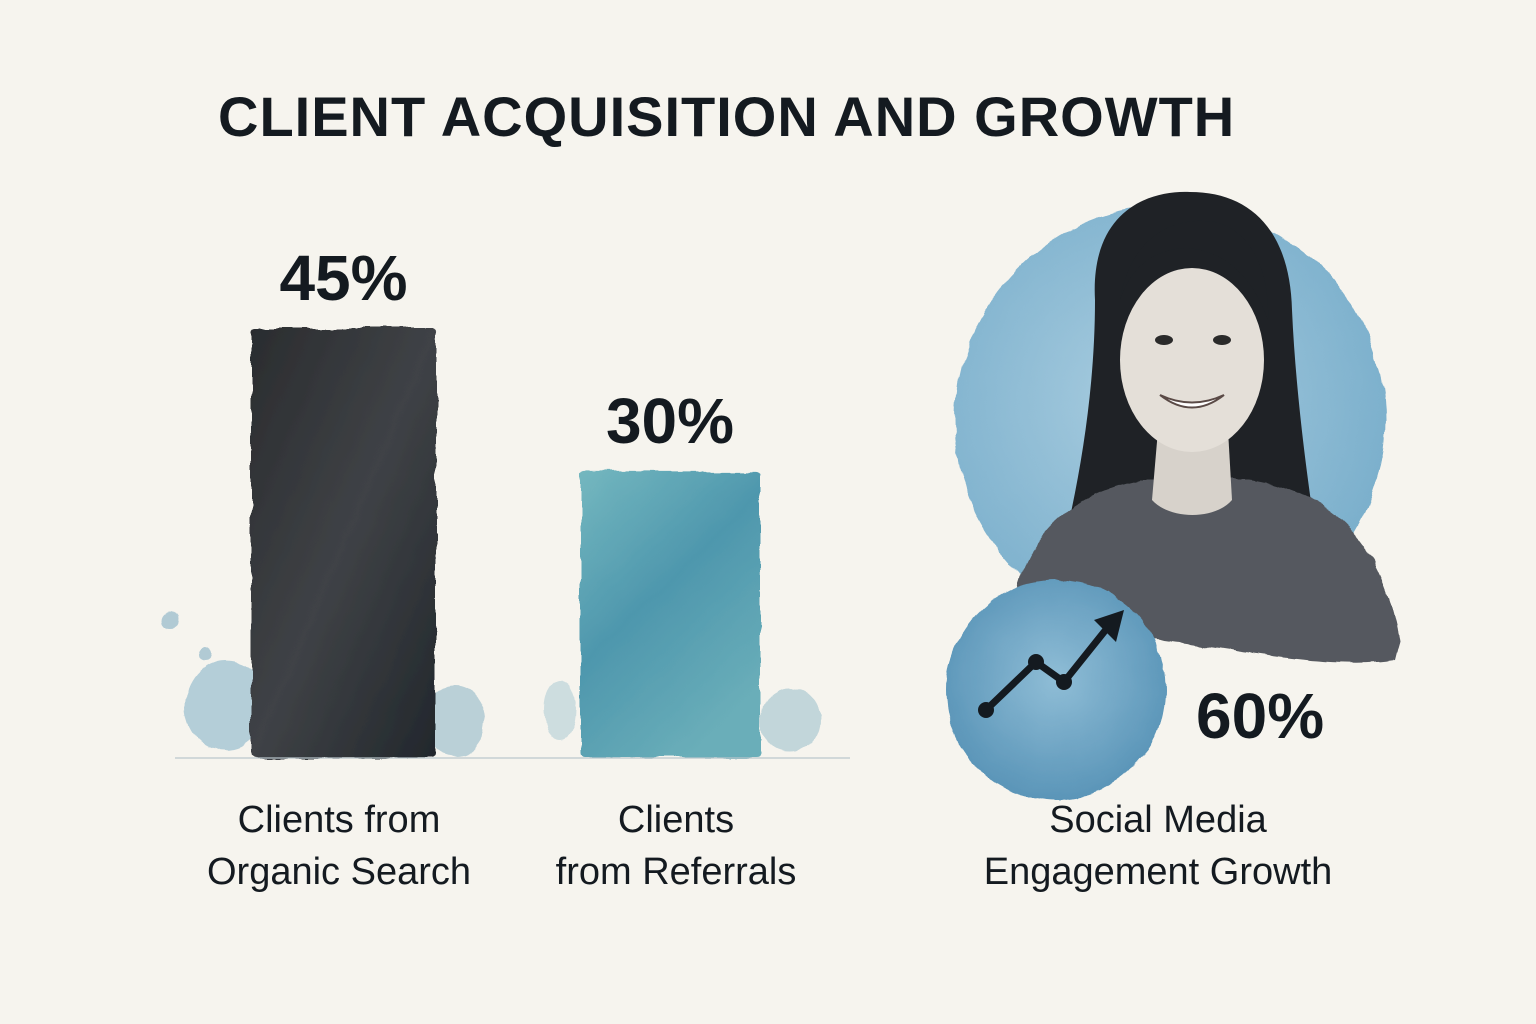 The width and height of the screenshot is (1536, 1024). Describe the element at coordinates (1192, 401) in the screenshot. I see `smile-icon` at that location.